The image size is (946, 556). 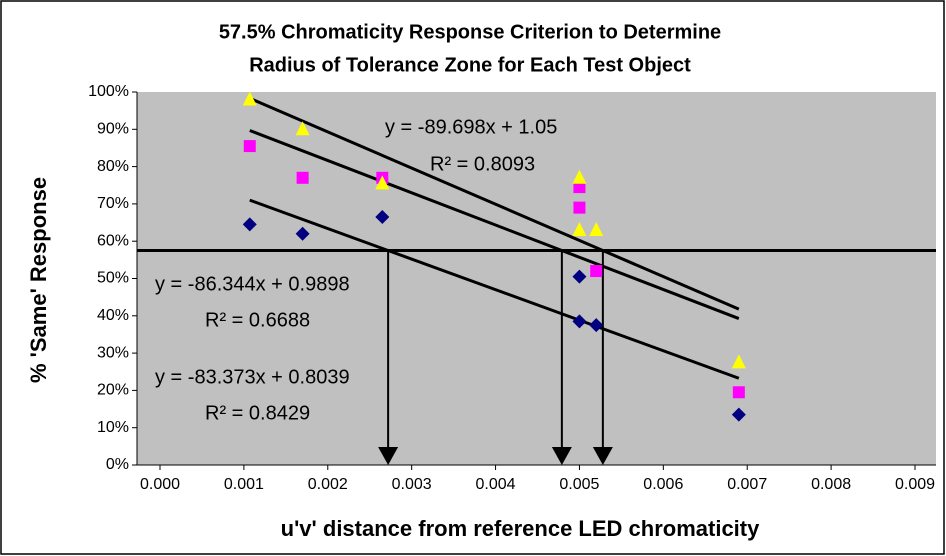 I want to click on y-tick-label: 0%, so click(x=117, y=464).